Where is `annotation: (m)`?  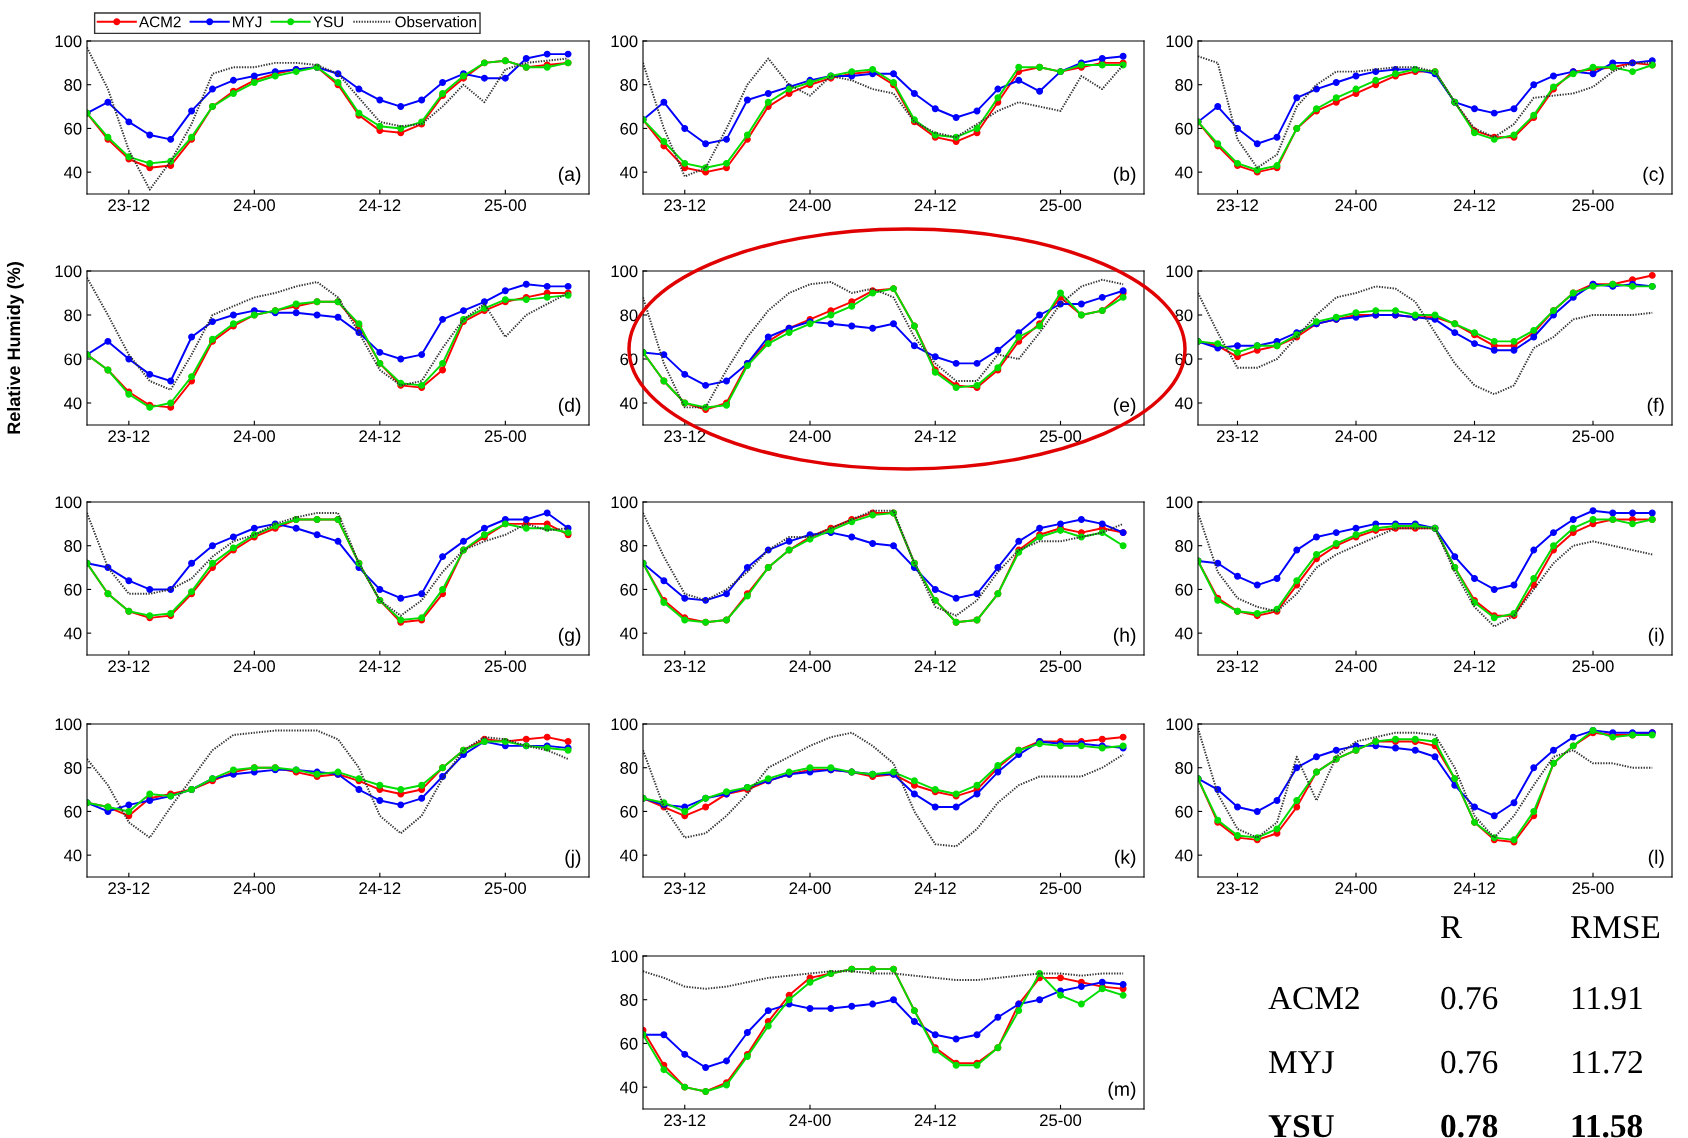 annotation: (m) is located at coordinates (1122, 1090).